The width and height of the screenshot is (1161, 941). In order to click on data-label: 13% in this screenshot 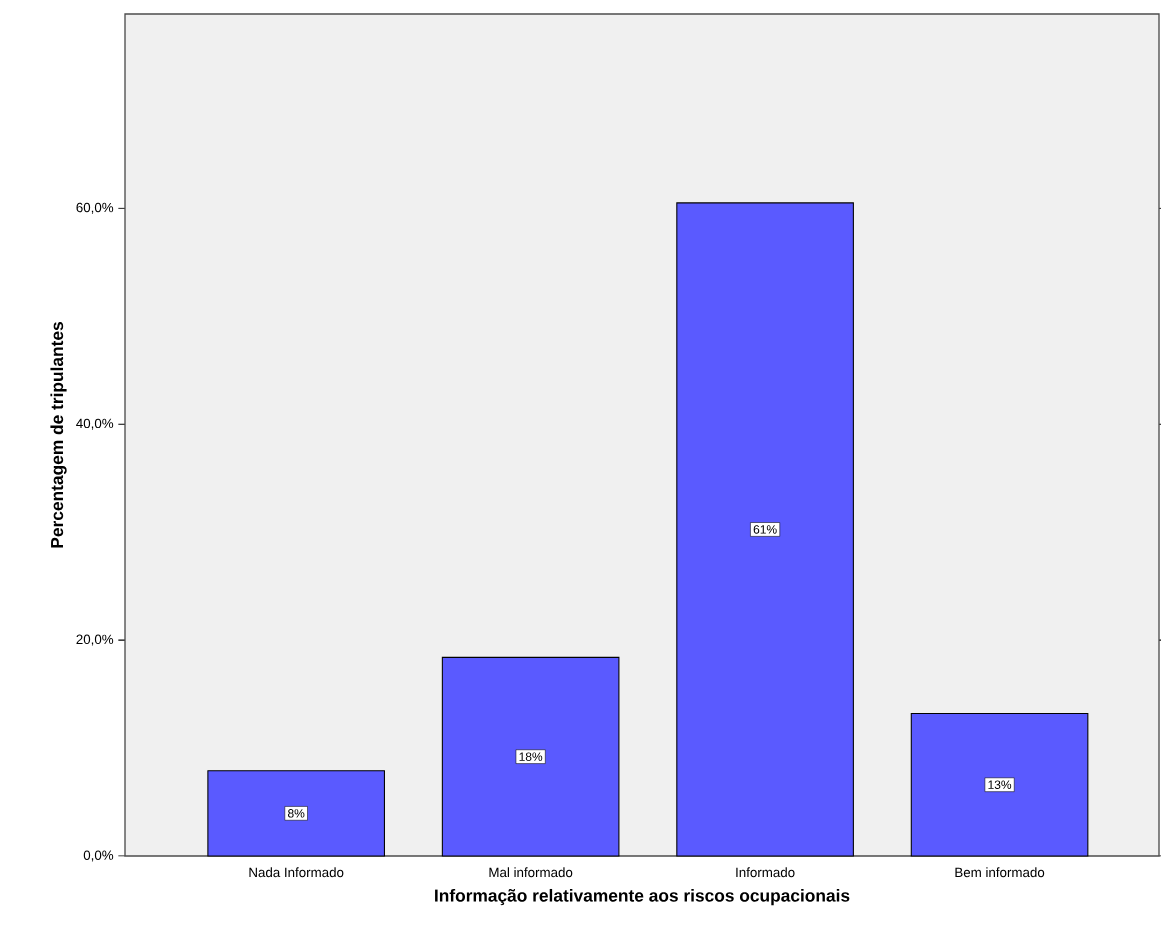, I will do `click(1000, 784)`.